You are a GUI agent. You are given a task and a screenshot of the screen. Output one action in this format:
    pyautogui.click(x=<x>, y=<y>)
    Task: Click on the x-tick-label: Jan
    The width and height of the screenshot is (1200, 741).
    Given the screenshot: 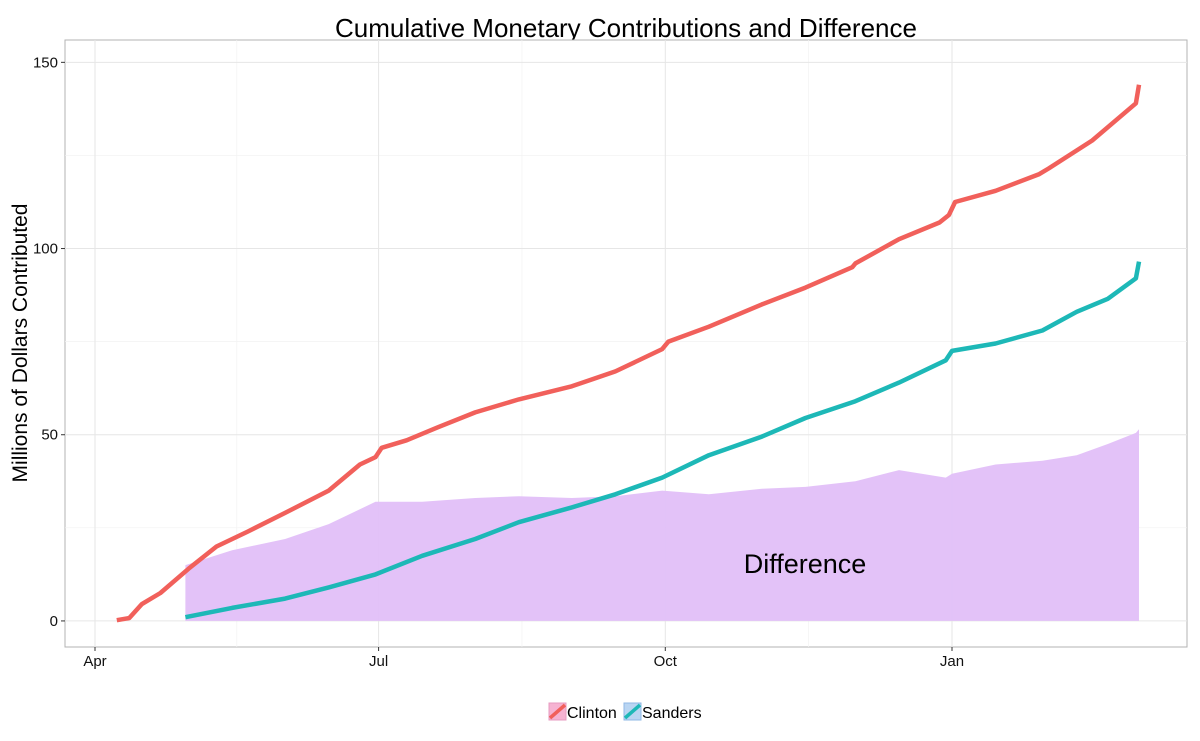 What is the action you would take?
    pyautogui.click(x=952, y=661)
    